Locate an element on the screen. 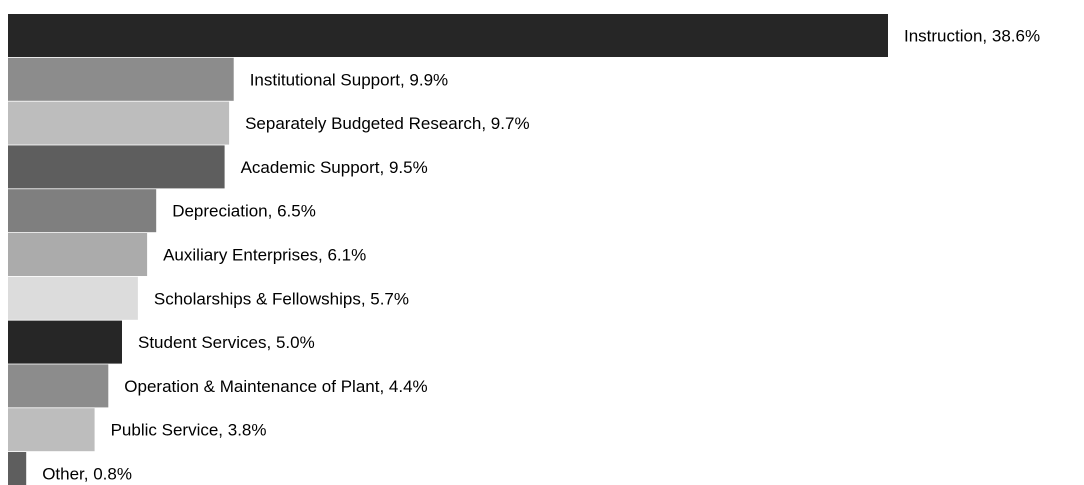  data-label-operation-maintenance-of-plant: Operation & Maintenance of Plant, 4.4% is located at coordinates (275, 386).